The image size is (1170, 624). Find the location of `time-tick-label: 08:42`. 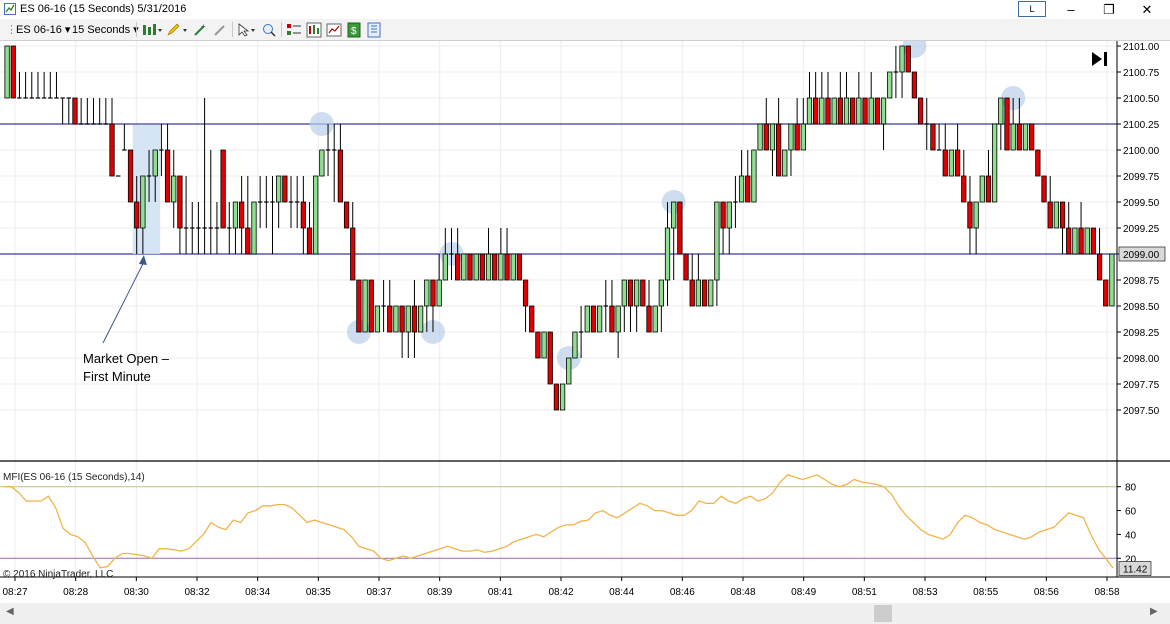

time-tick-label: 08:42 is located at coordinates (560, 592).